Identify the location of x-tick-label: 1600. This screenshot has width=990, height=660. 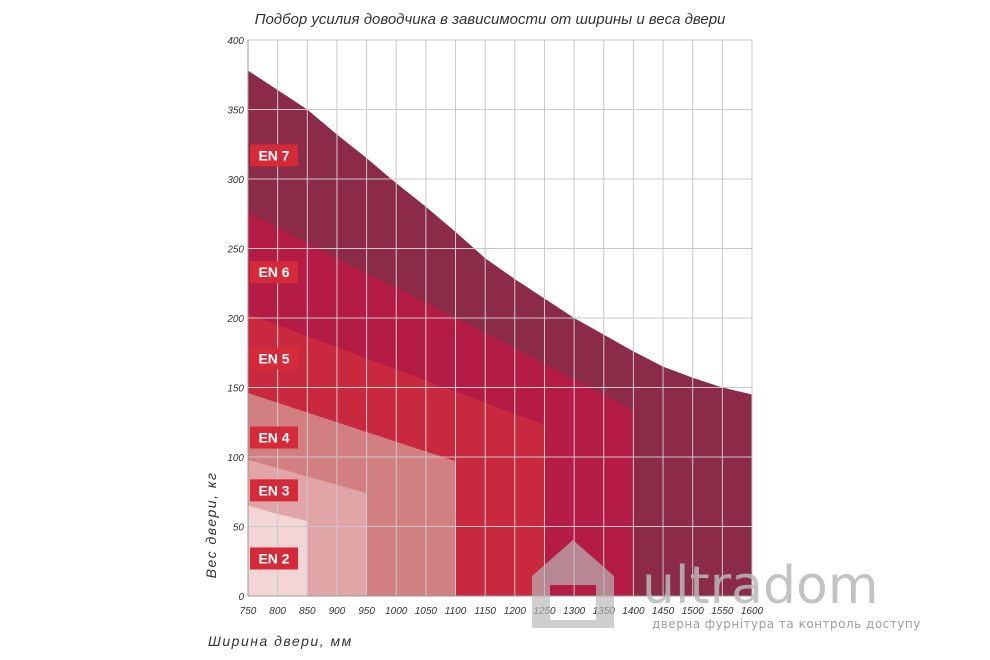
(752, 611).